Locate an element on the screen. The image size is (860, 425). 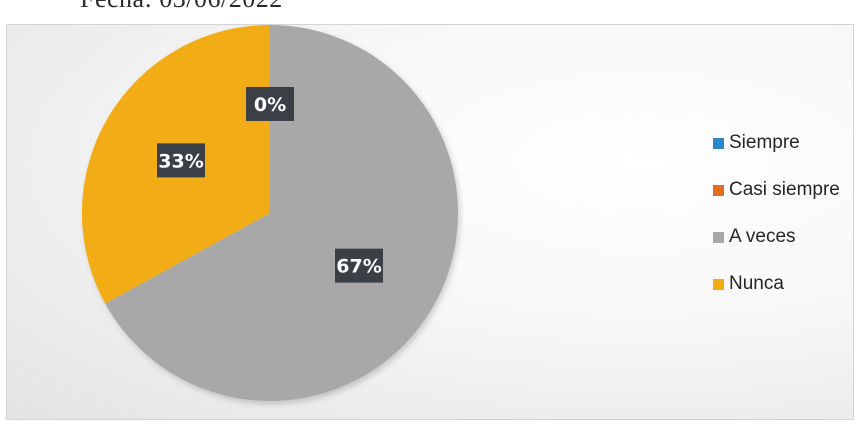
legend-item-casi-siempre: Casi siempre is located at coordinates (776, 190).